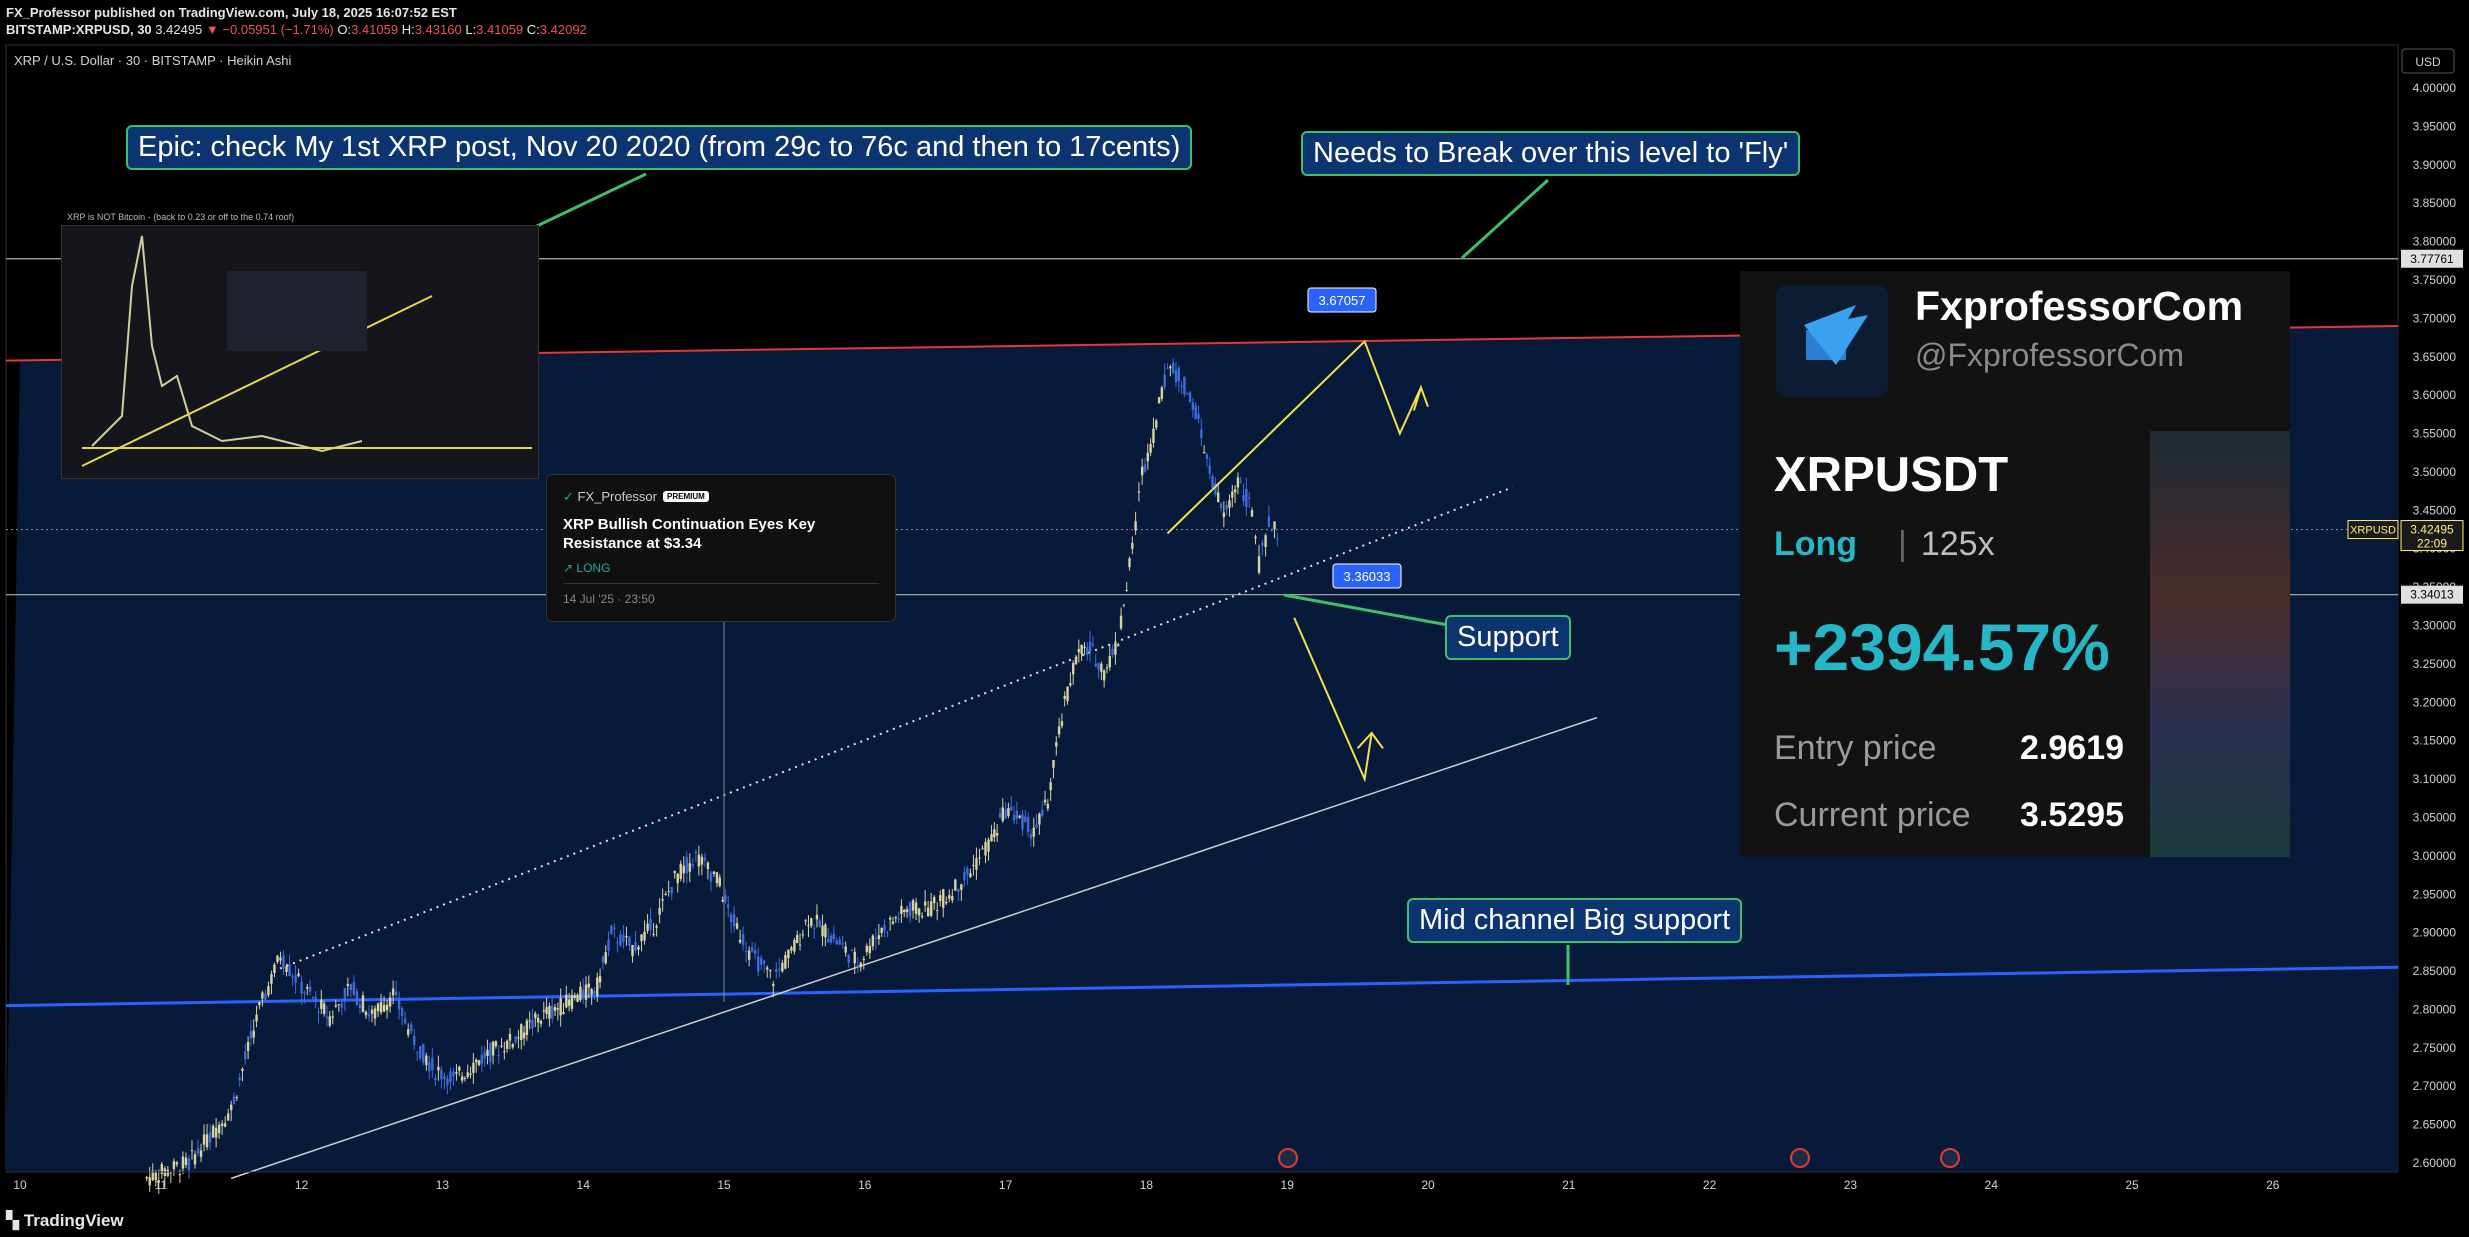 Image resolution: width=2469 pixels, height=1237 pixels. Describe the element at coordinates (2435, 357) in the screenshot. I see `y-tick: 3.65000` at that location.